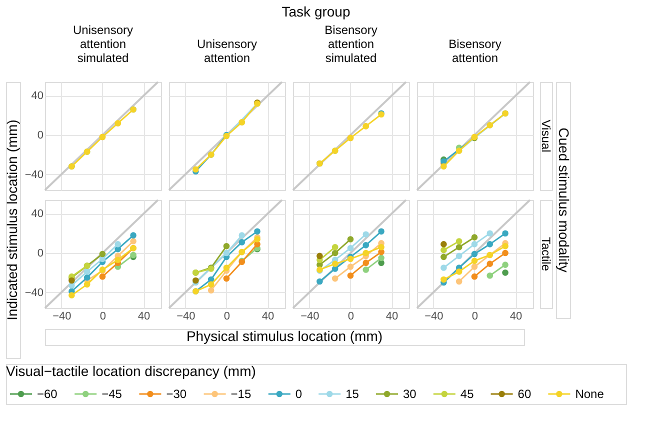  I want to click on text: Cued stimulus modality, so click(564, 200).